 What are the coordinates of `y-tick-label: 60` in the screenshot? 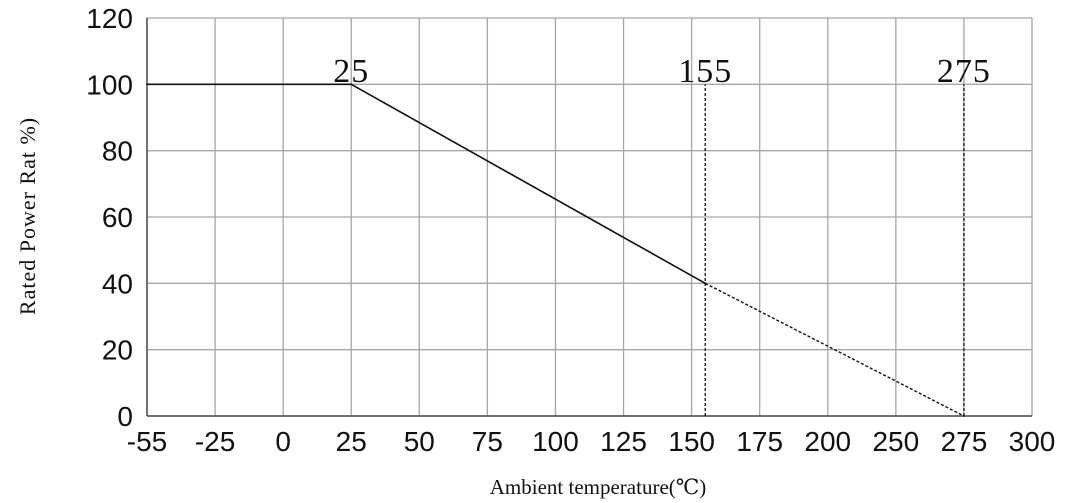 It's located at (117, 217).